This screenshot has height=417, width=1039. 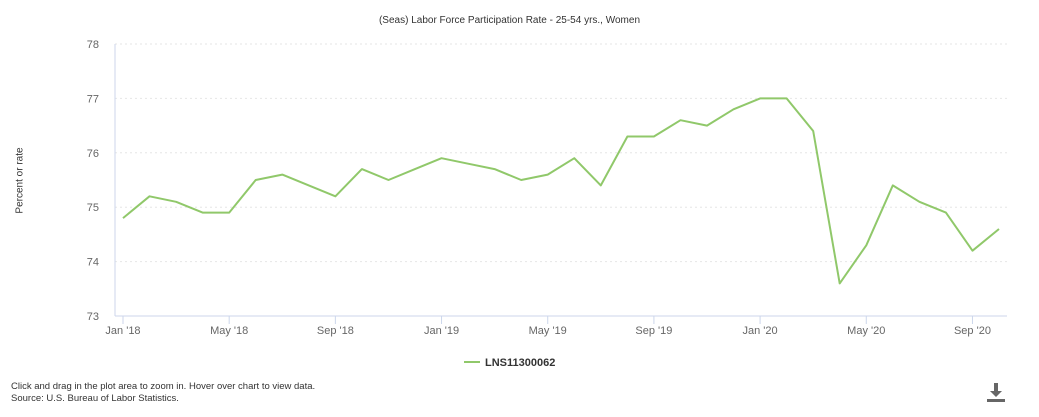 I want to click on x-tick-label: Jan '19, so click(x=441, y=331).